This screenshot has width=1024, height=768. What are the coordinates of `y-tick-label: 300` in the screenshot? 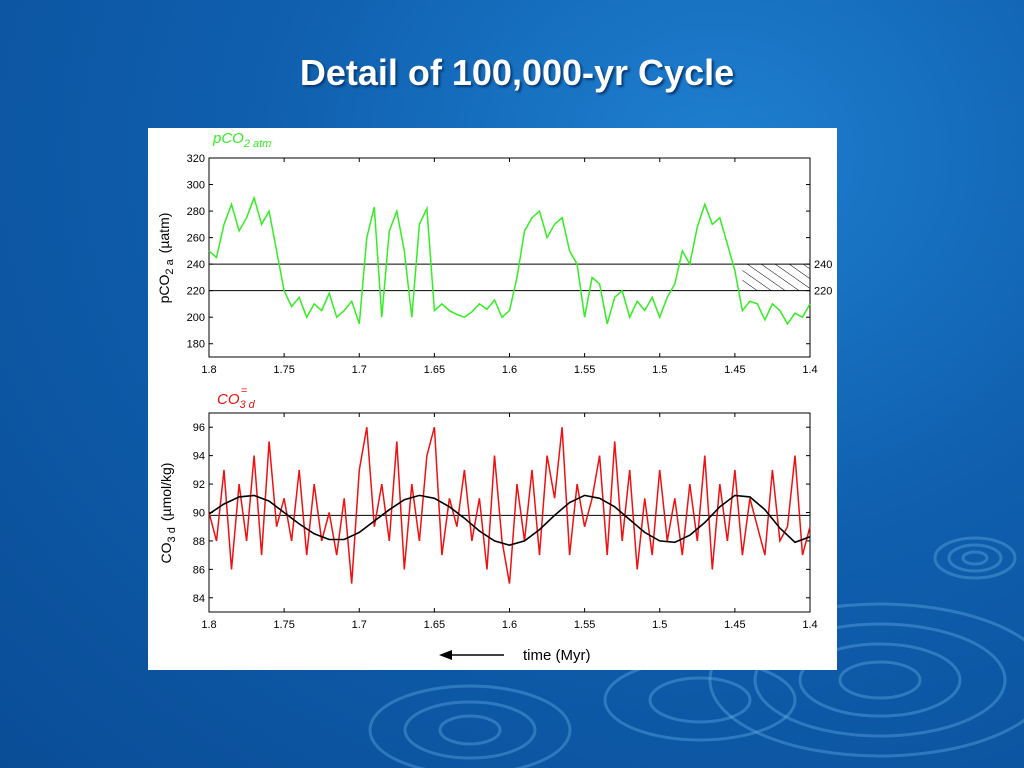 It's located at (196, 186).